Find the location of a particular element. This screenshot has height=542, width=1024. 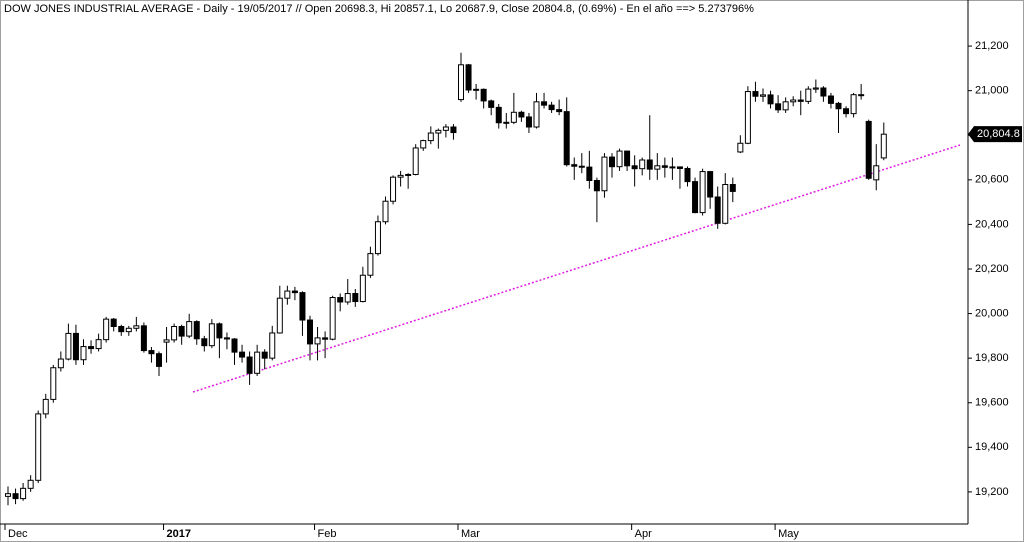

last-value-badge is located at coordinates (995, 134).